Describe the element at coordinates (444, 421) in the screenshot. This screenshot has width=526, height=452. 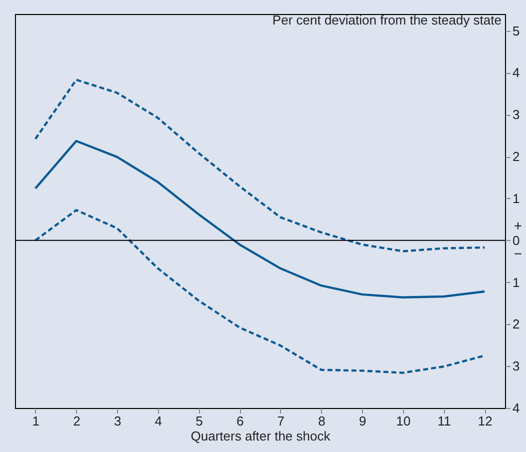
I see `x-tick-label: 11` at that location.